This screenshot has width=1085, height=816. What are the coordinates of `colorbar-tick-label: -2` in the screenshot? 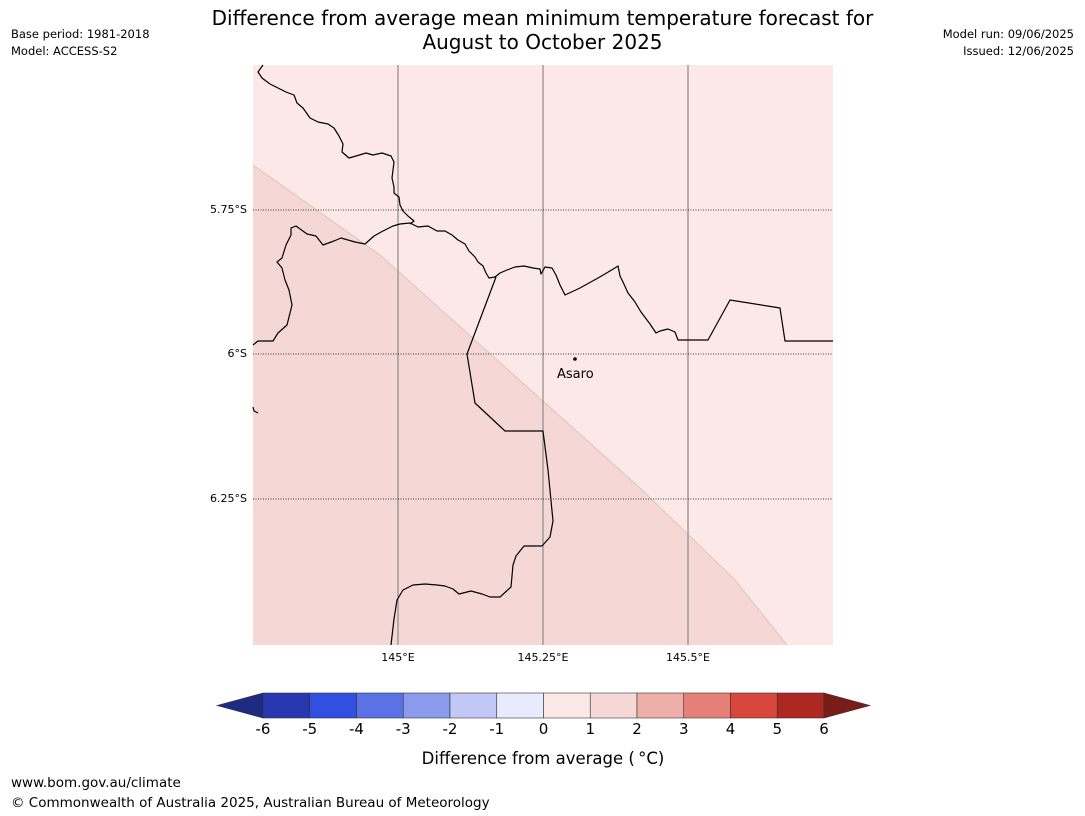 It's located at (450, 729).